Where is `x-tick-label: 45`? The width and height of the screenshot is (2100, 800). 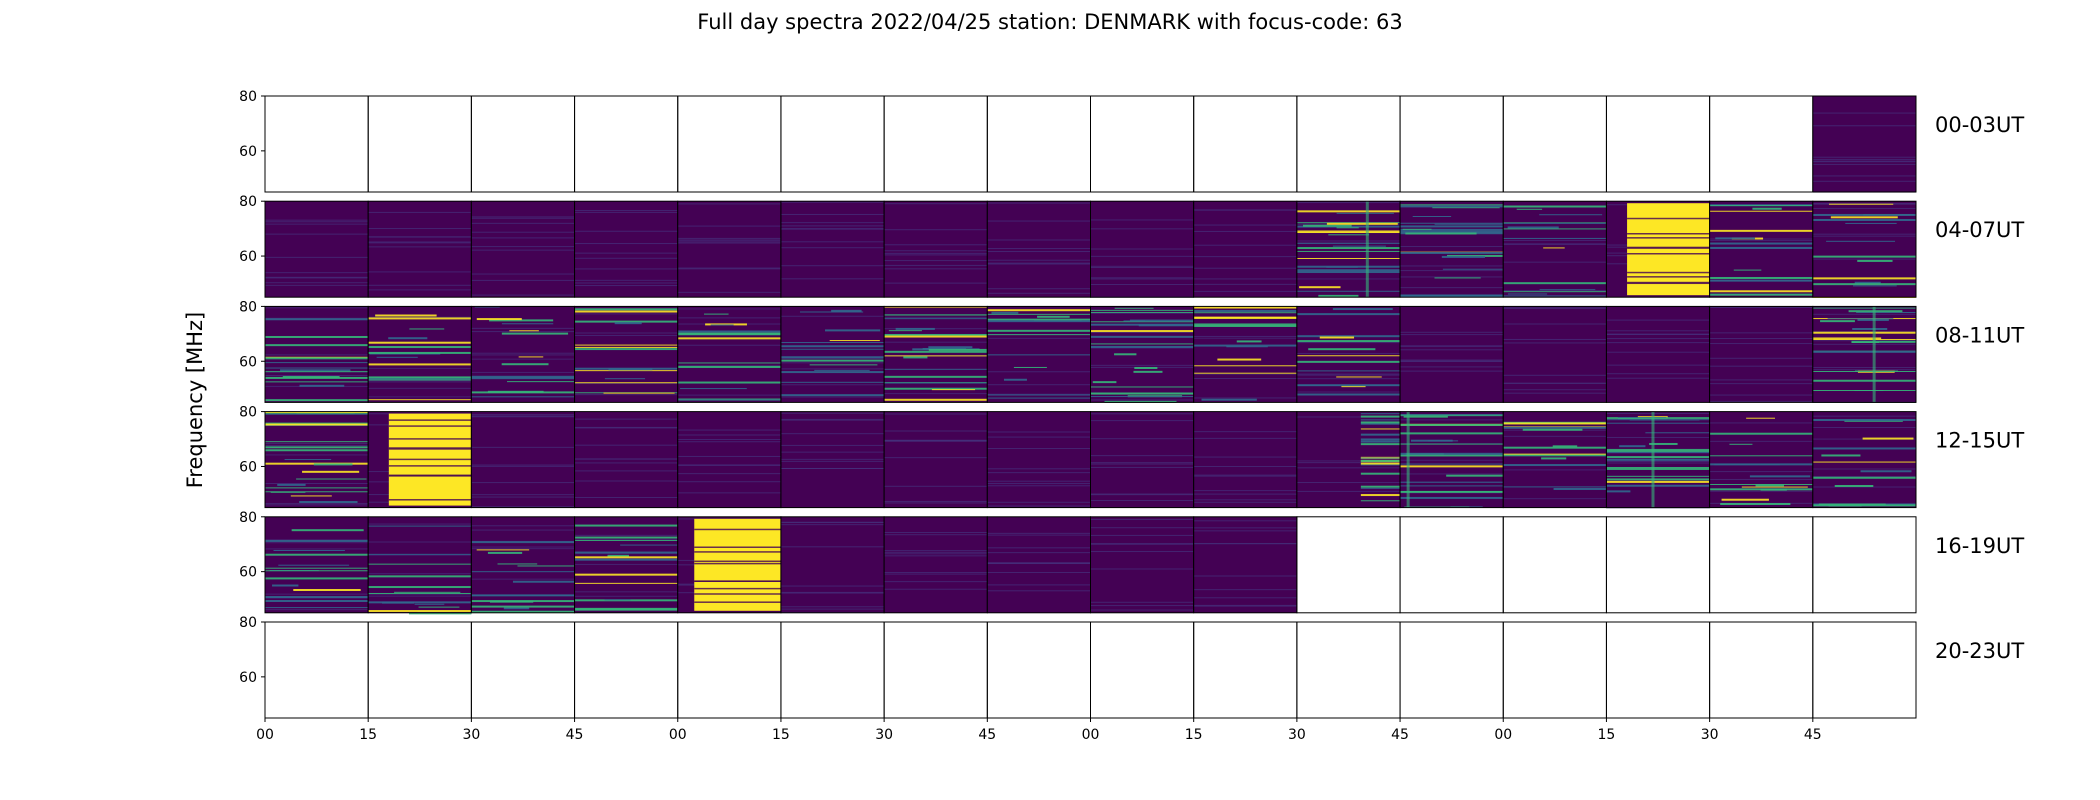
x-tick-label: 45 is located at coordinates (987, 735).